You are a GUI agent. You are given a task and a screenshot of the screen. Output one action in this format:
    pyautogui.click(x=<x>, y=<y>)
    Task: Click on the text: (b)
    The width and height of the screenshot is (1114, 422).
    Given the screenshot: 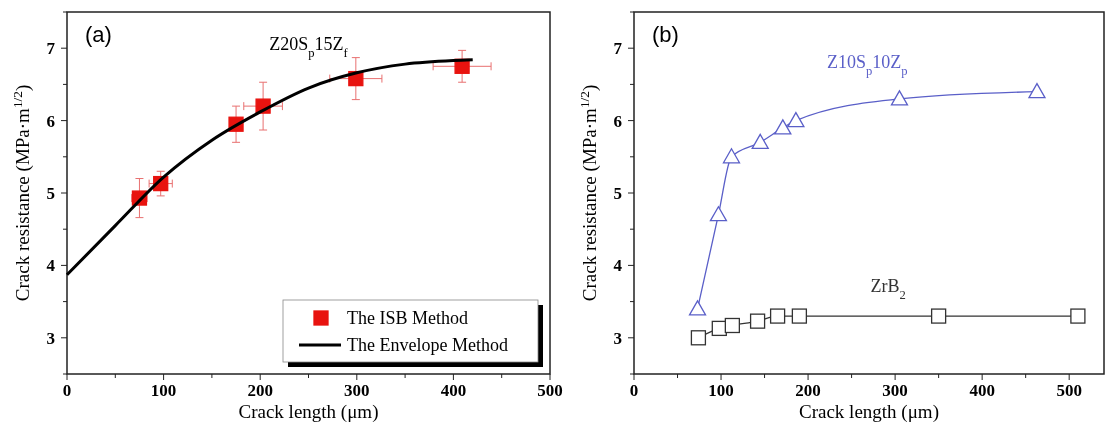 What is the action you would take?
    pyautogui.click(x=665, y=34)
    